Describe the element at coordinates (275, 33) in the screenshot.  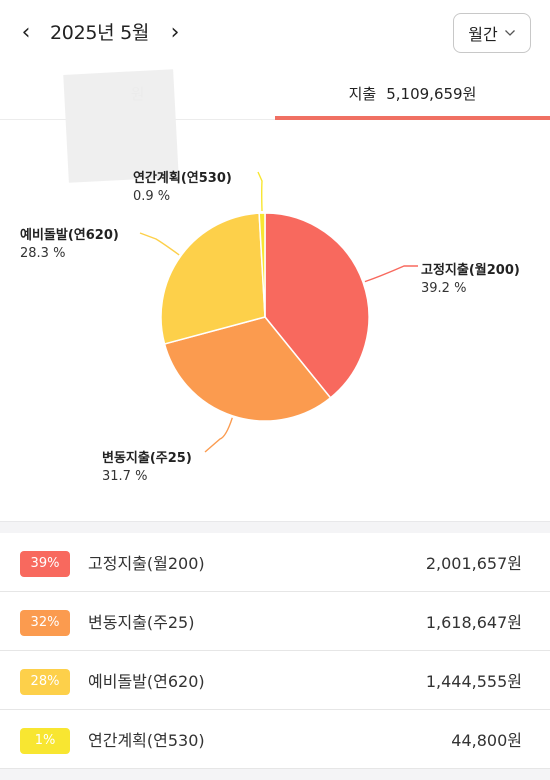
I see `header-bar: ‹ 2025년 5월 › 월간` at that location.